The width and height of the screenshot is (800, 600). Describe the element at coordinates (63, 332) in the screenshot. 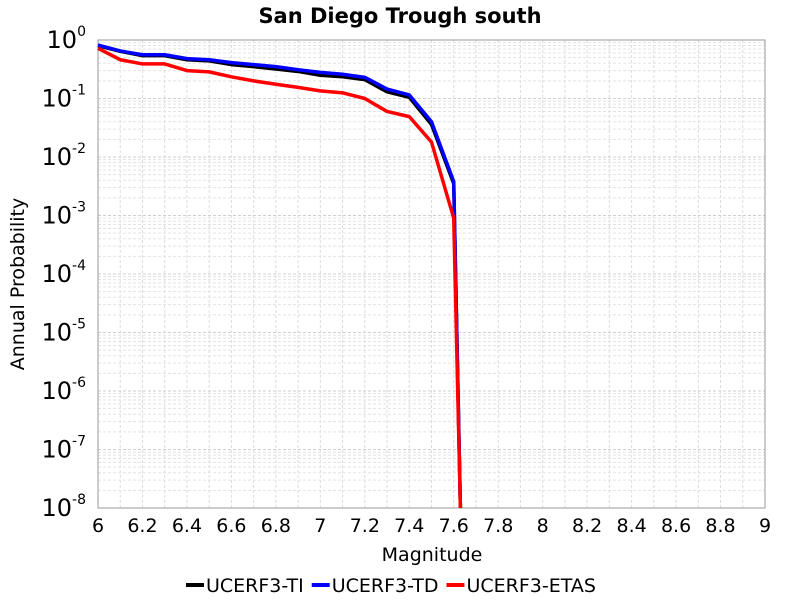

I see `y-tick-label: 10⁻⁵` at that location.